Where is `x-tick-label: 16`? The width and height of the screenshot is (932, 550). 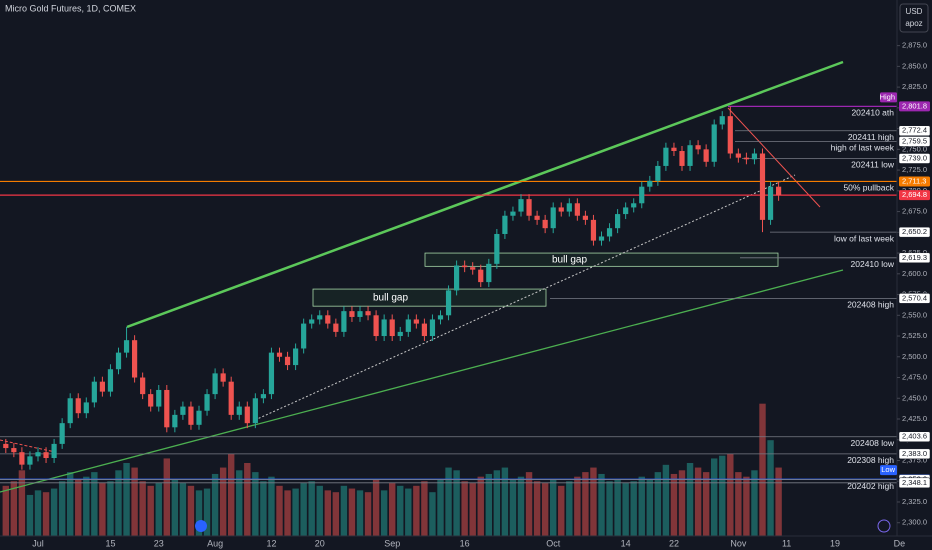 x-tick-label: 16 is located at coordinates (465, 543).